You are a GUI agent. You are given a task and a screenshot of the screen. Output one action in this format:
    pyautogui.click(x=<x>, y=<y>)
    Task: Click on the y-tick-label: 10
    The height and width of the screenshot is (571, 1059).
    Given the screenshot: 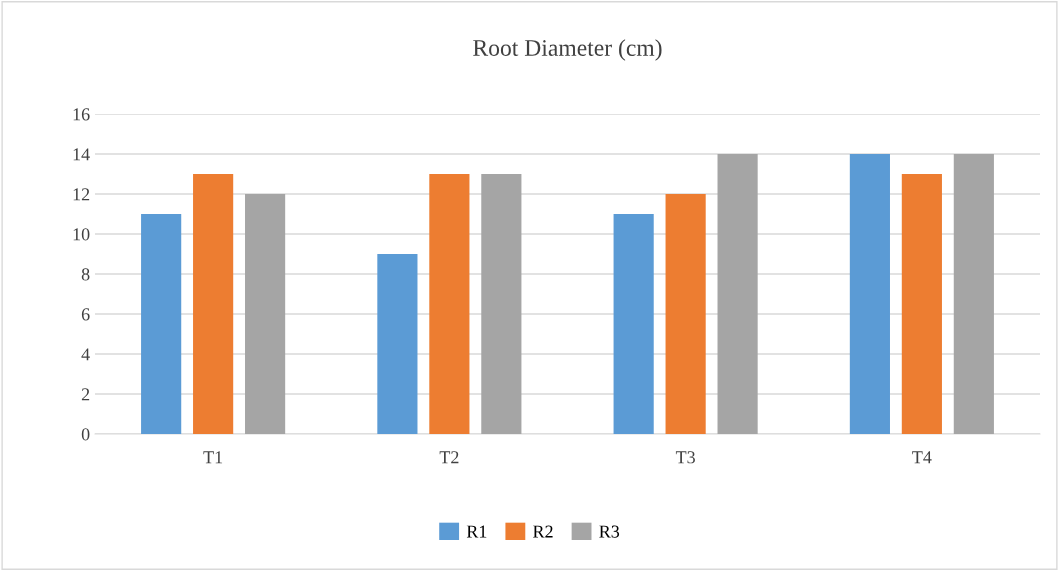 What is the action you would take?
    pyautogui.click(x=81, y=234)
    